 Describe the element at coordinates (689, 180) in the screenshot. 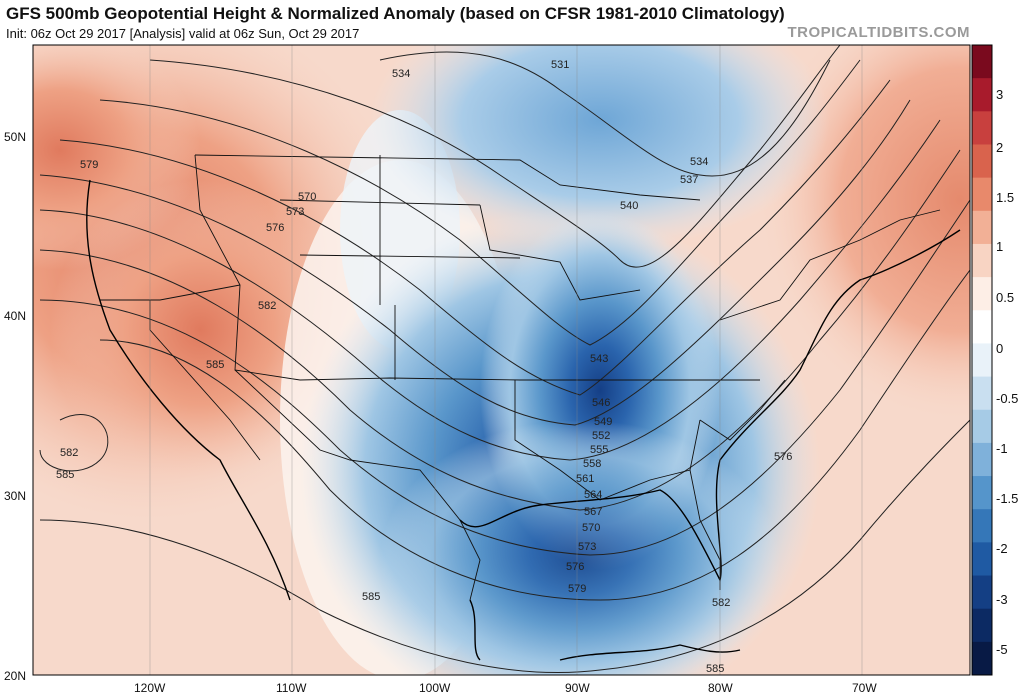

I see `contour-label: 537` at that location.